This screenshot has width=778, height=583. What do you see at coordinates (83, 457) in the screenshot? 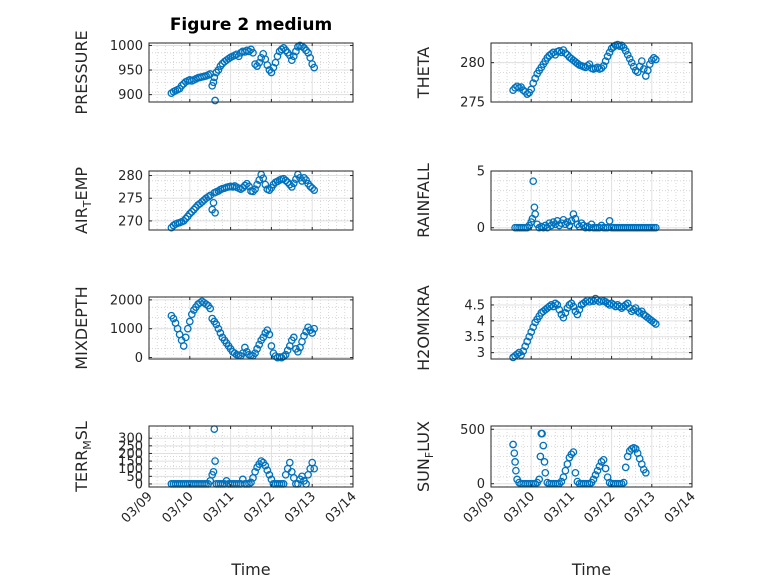
I see `y-axis-label: TERRMSL` at bounding box center [83, 457].